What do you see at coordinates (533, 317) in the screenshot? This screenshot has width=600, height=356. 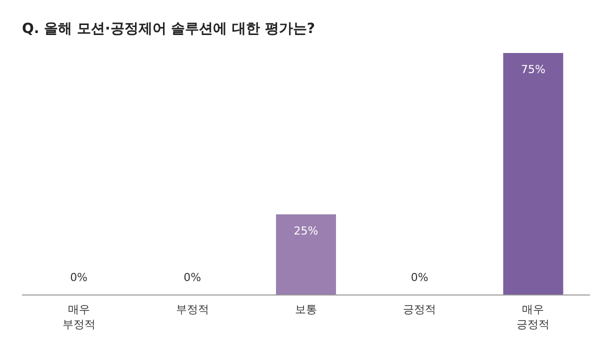 I see `x-tick-label: 매우 긍정적` at bounding box center [533, 317].